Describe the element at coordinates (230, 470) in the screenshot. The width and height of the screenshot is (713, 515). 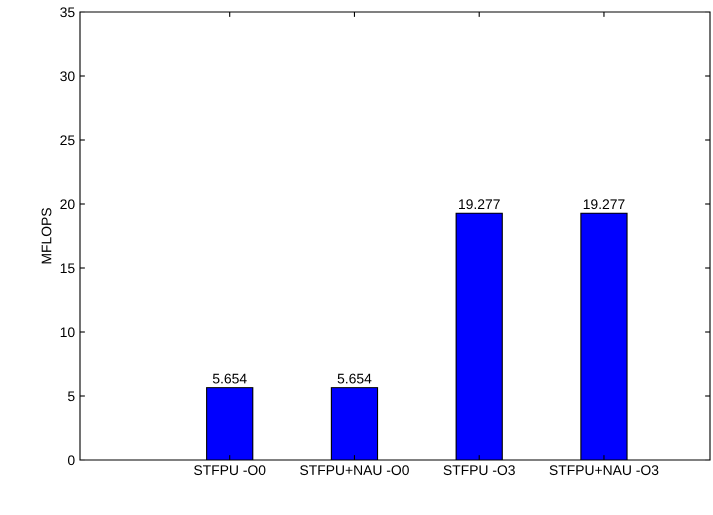
I see `x-tick-label: STFPU -O0` at that location.